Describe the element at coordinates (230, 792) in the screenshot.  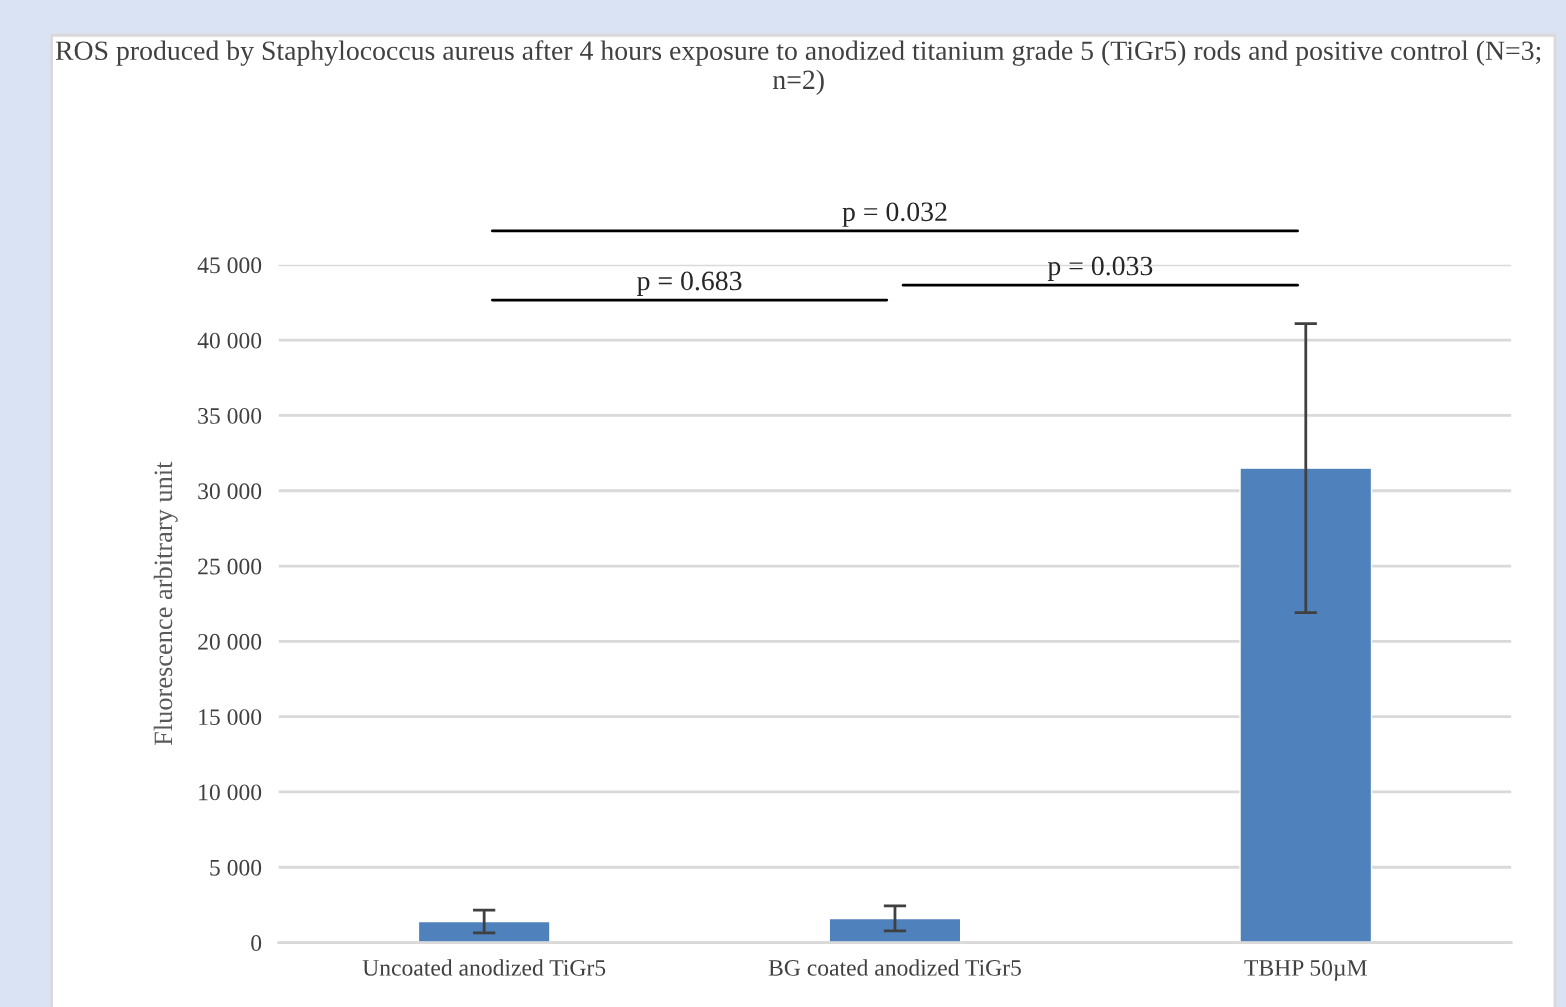
I see `y-tick-label: 10 000` at that location.